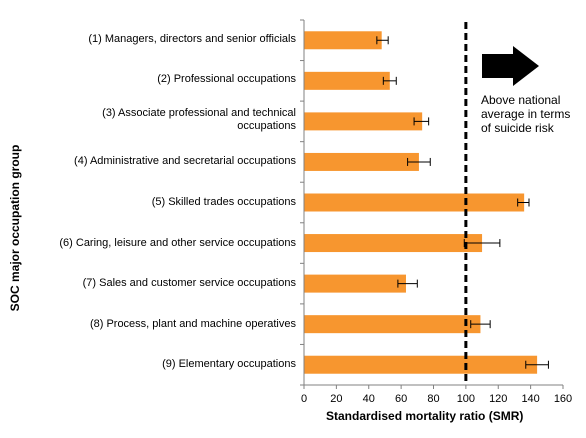 The width and height of the screenshot is (586, 438). Describe the element at coordinates (498, 399) in the screenshot. I see `x-tick-label-120: 120` at that location.